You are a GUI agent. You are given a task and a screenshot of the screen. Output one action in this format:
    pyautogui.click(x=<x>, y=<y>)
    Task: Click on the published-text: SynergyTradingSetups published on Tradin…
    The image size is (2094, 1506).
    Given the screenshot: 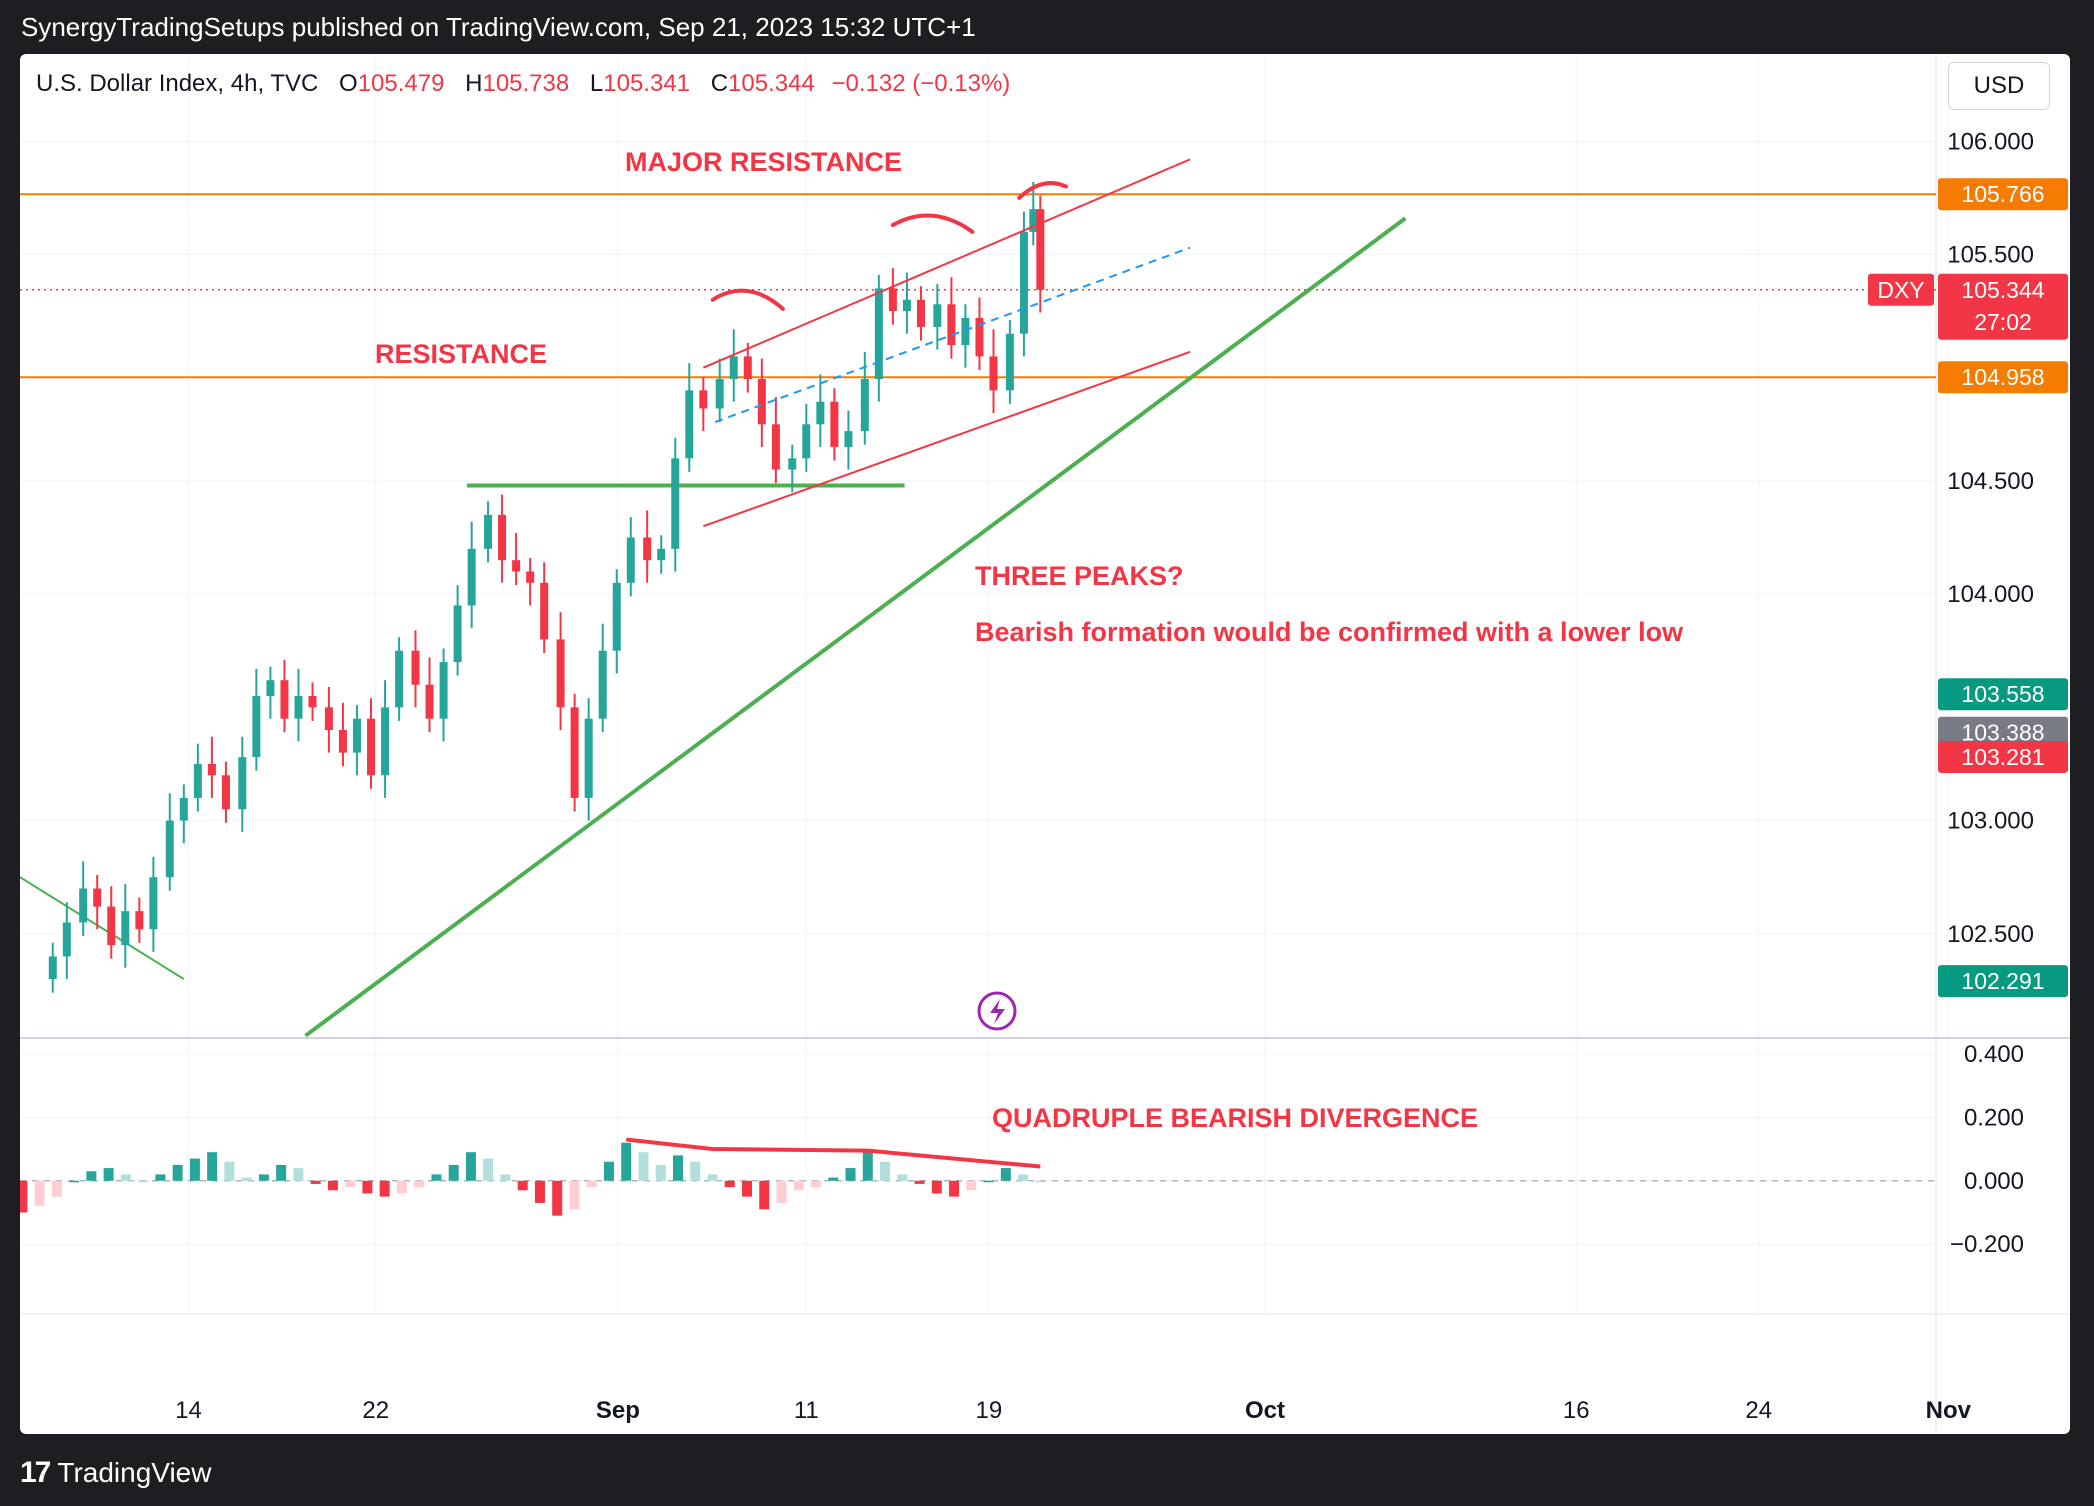 What is the action you would take?
    pyautogui.click(x=498, y=27)
    